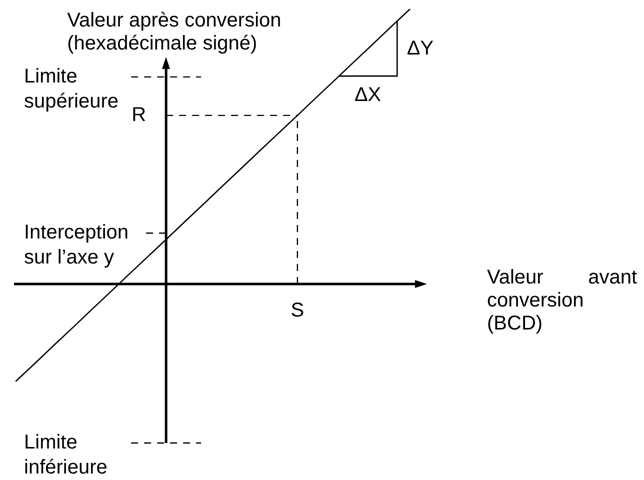 This screenshot has width=644, height=480. What do you see at coordinates (174, 32) in the screenshot?
I see `y-axis-title: Valeur après conversion (hexadécimale signé)` at bounding box center [174, 32].